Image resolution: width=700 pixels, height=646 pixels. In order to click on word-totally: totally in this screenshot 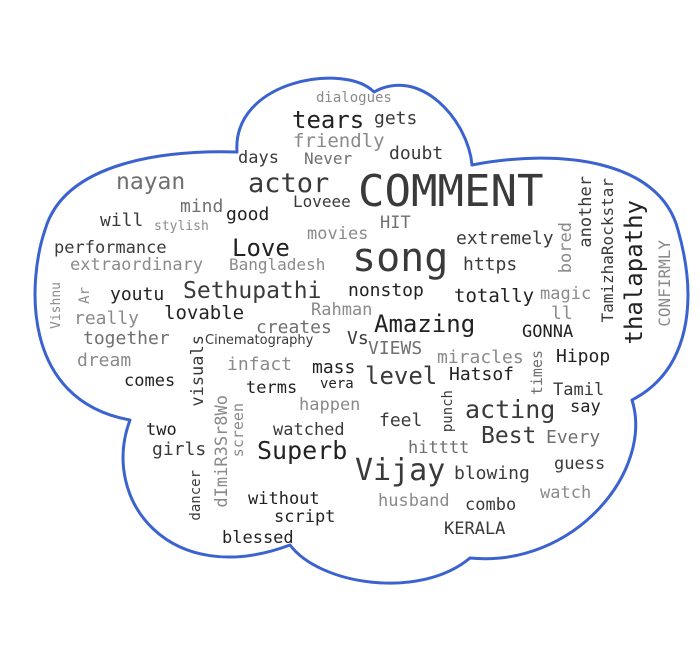, I will do `click(494, 296)`.